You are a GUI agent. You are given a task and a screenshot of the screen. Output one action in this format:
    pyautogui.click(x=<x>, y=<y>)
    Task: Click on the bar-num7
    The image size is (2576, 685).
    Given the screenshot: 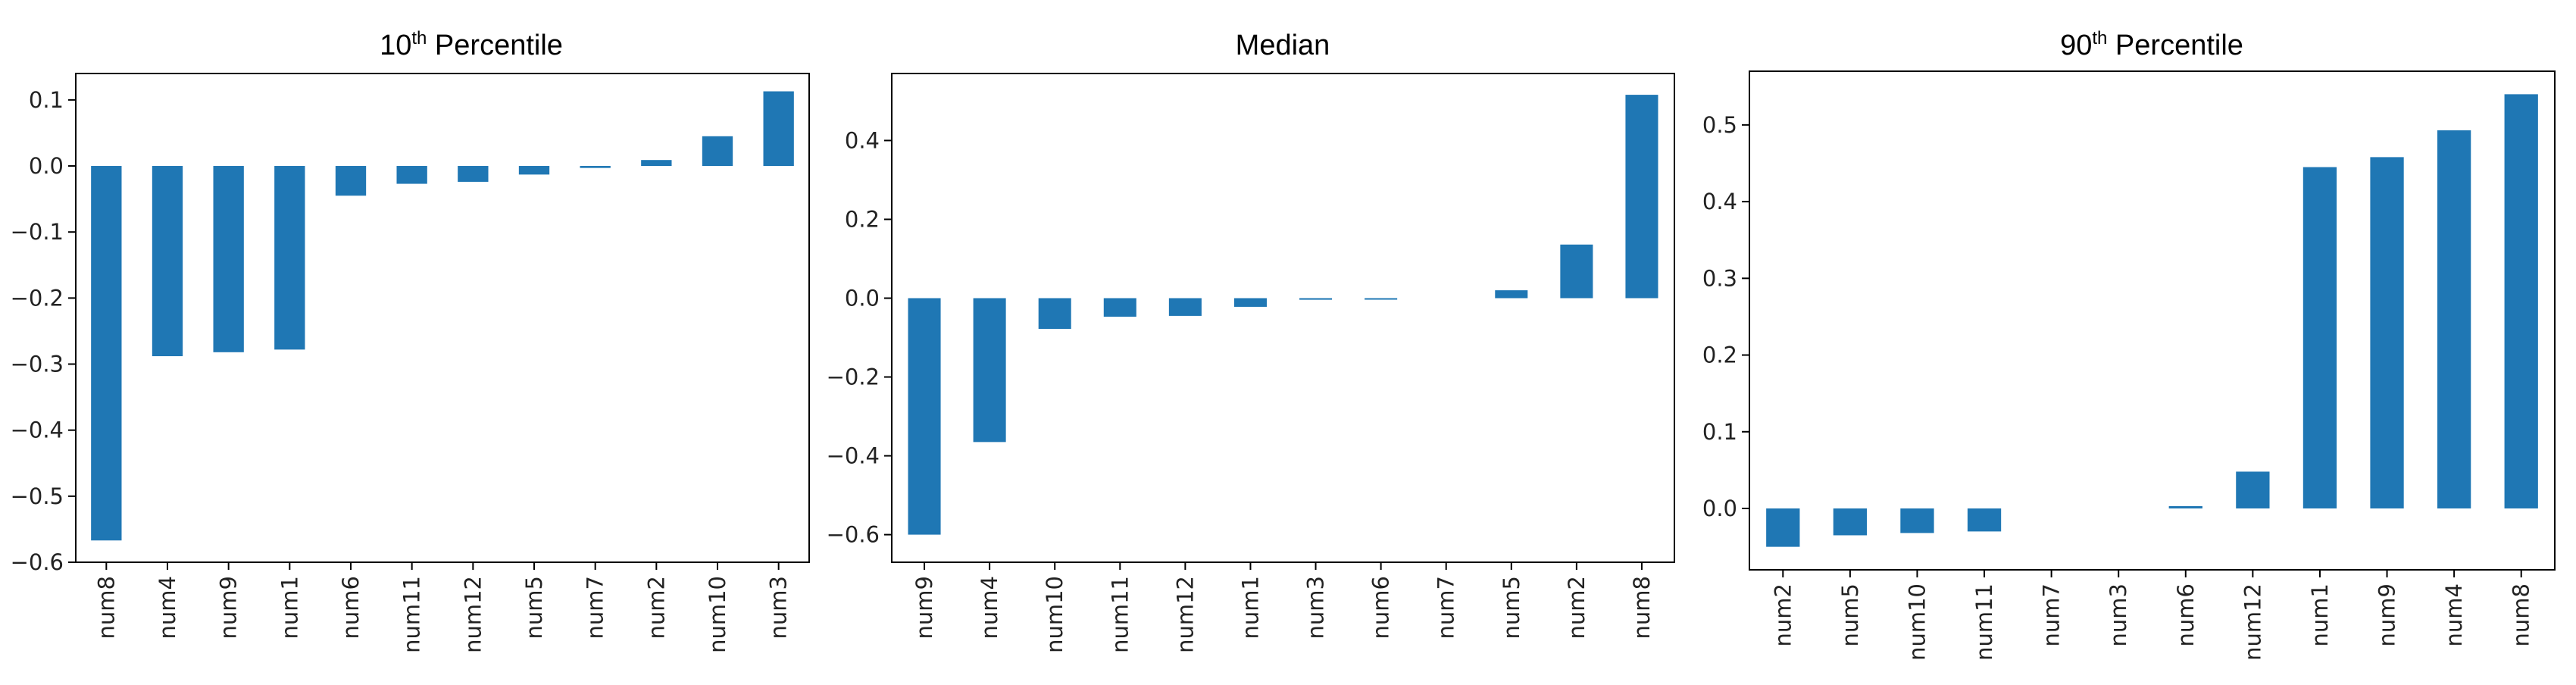 What is the action you would take?
    pyautogui.click(x=596, y=167)
    